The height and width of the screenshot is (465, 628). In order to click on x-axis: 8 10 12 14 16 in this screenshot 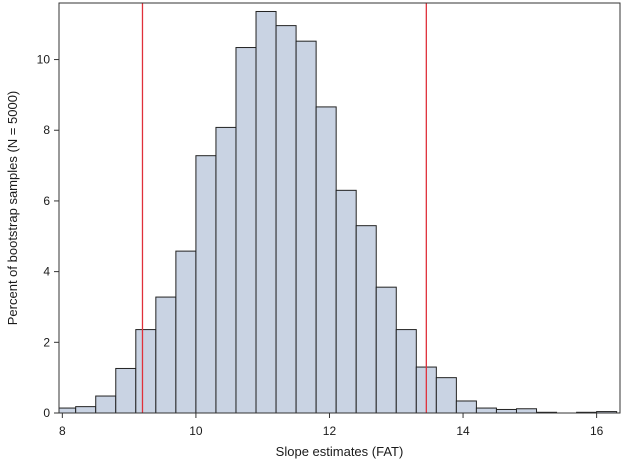, I will do `click(331, 425)`.